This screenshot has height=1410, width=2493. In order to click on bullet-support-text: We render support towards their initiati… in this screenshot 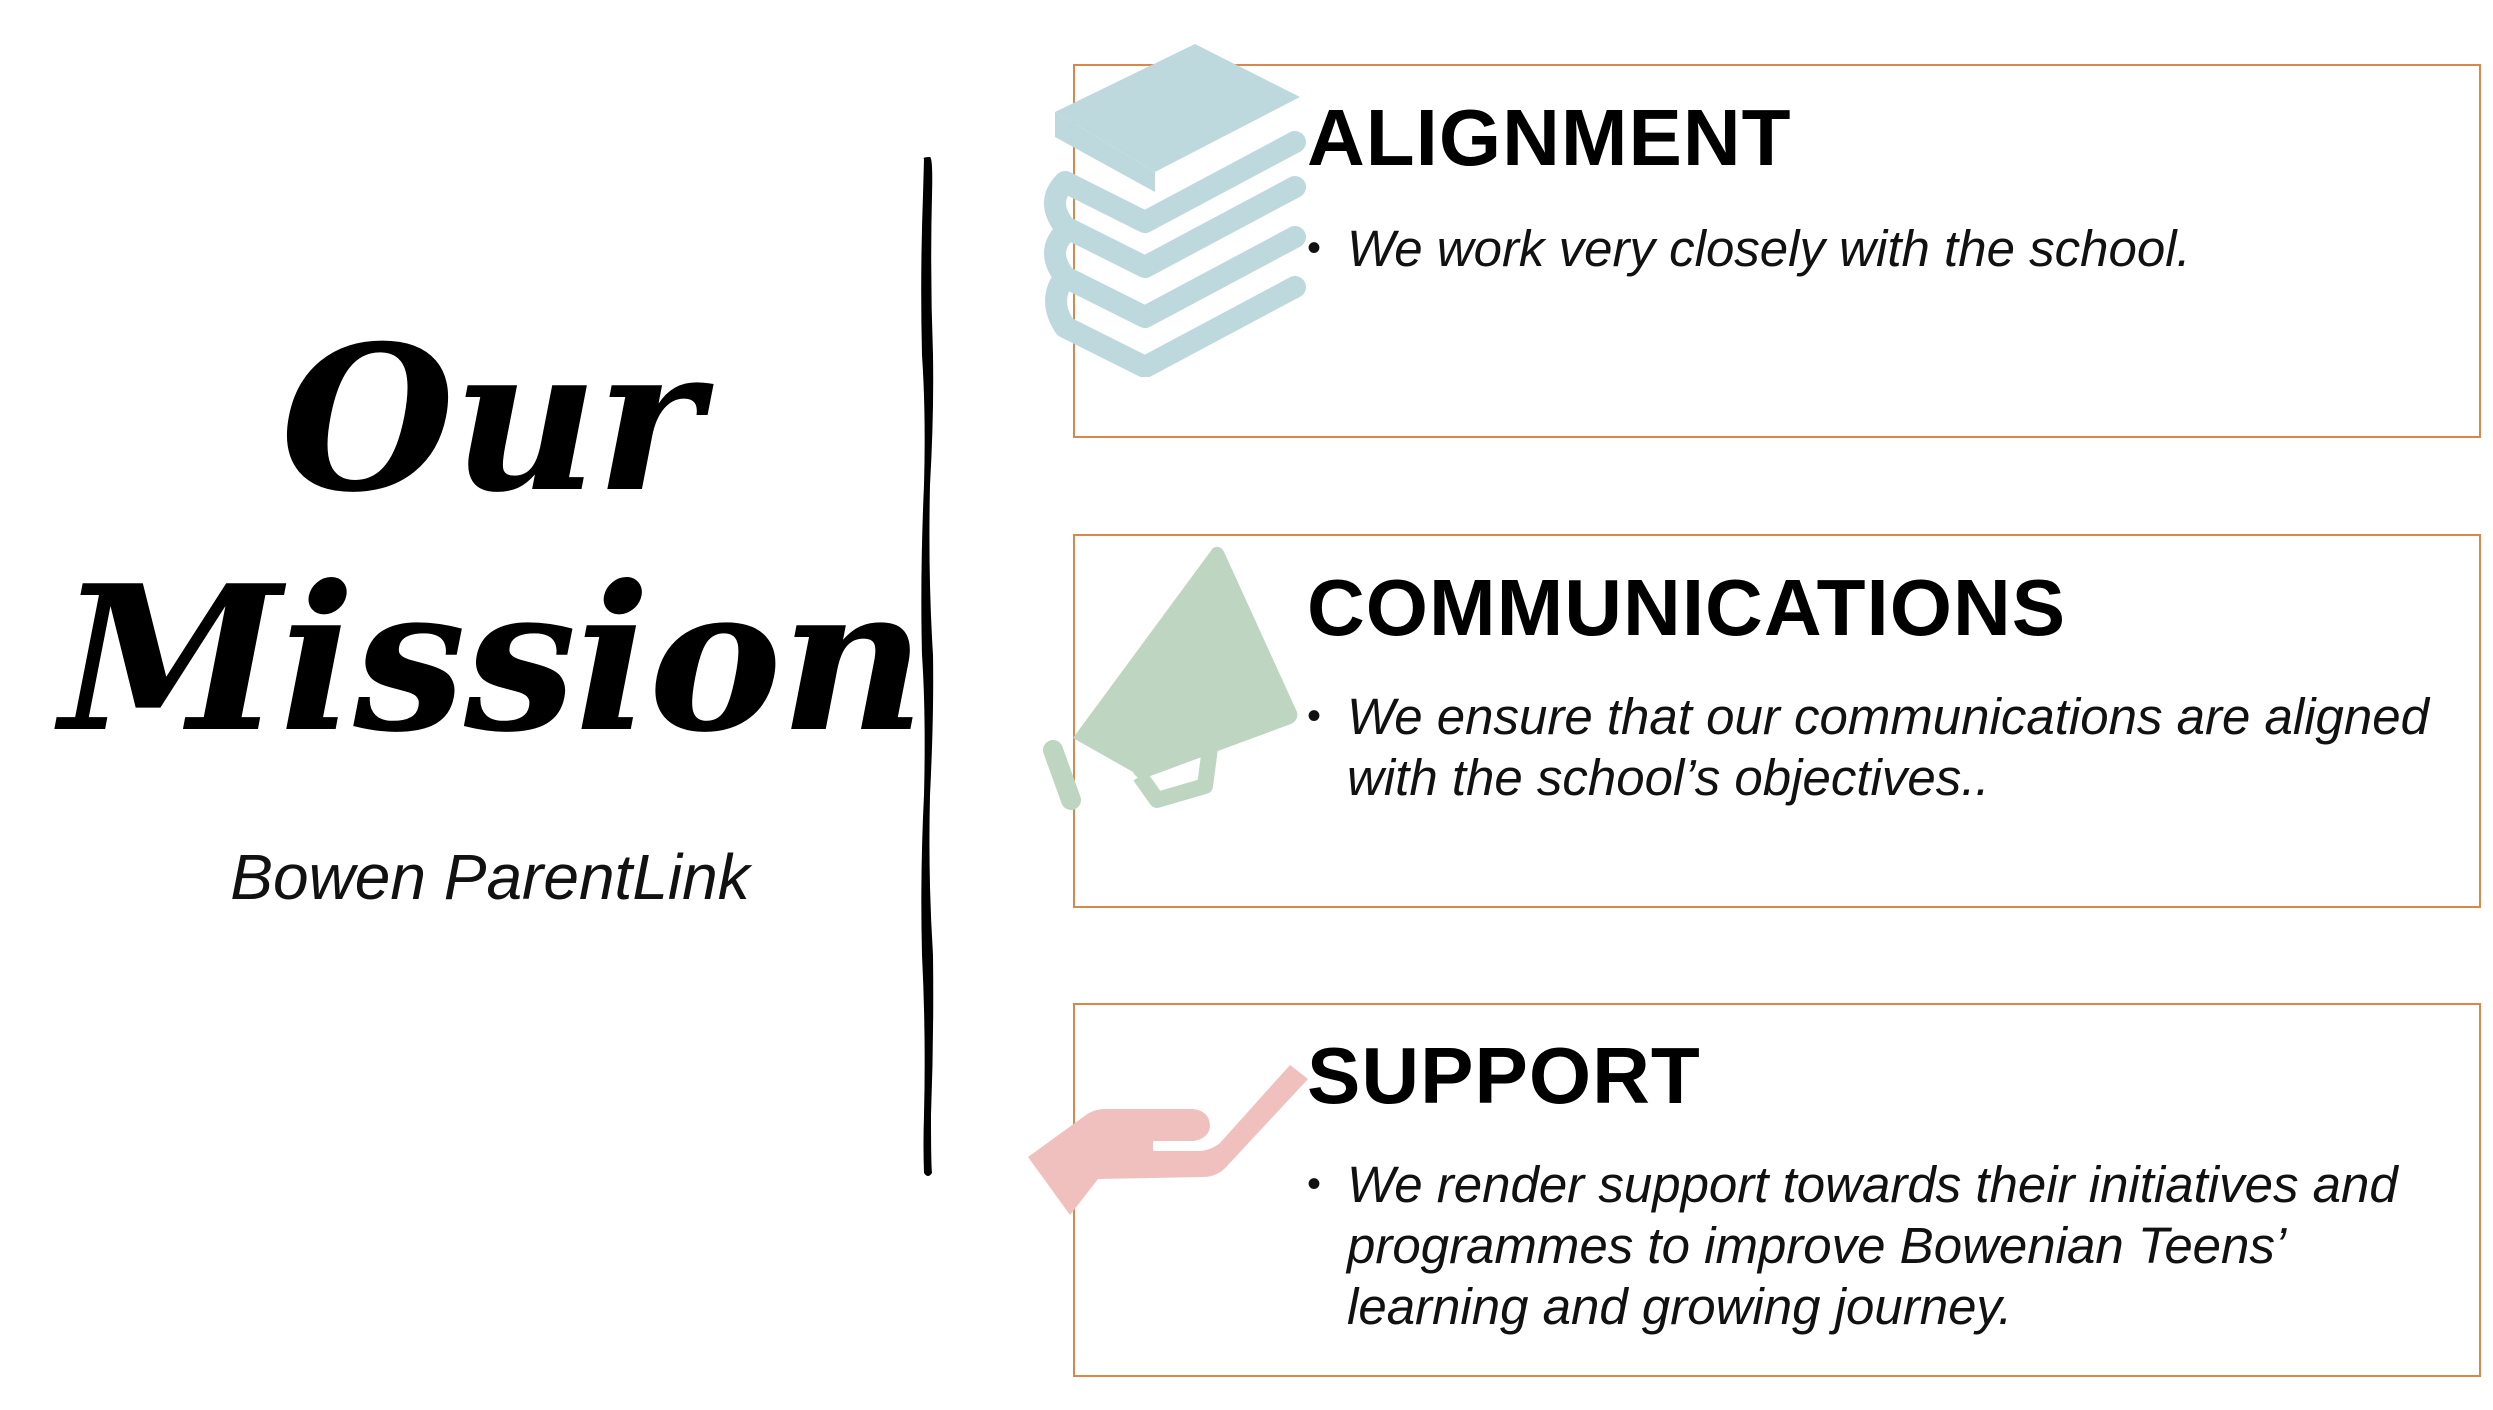, I will do `click(1872, 1245)`.